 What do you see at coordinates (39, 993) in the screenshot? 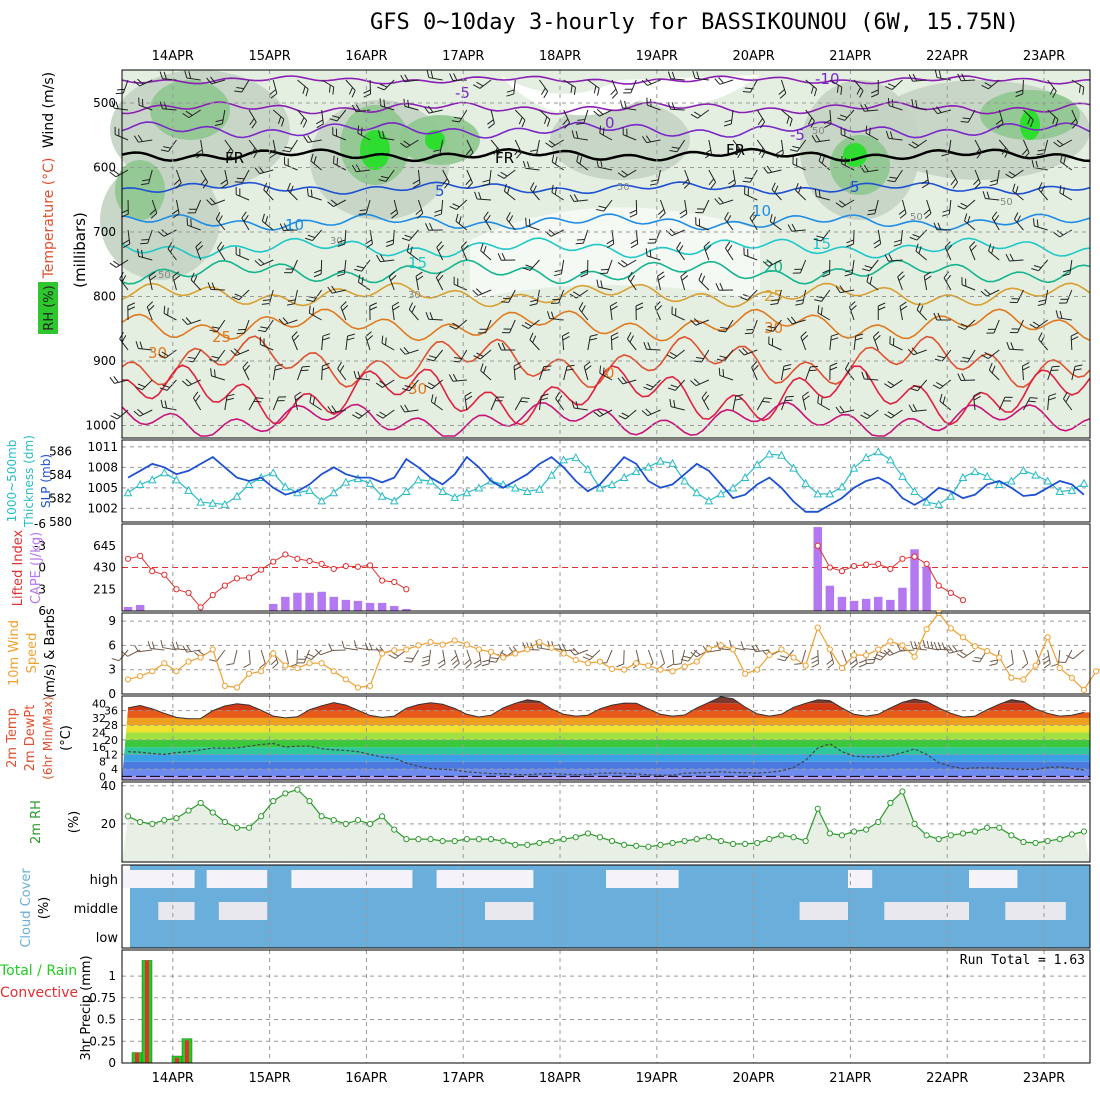
I see `precip-axis-label: Convective` at bounding box center [39, 993].